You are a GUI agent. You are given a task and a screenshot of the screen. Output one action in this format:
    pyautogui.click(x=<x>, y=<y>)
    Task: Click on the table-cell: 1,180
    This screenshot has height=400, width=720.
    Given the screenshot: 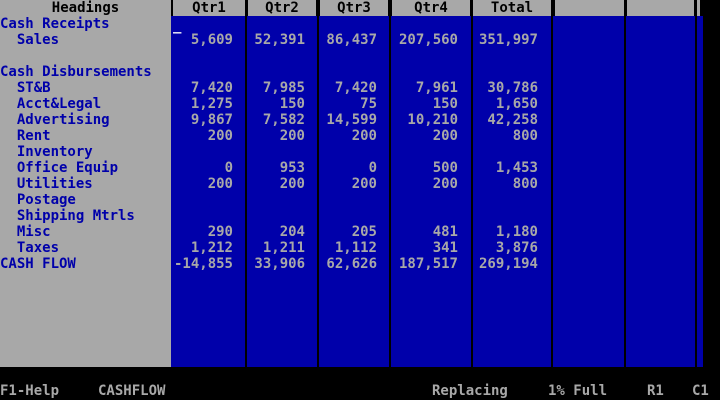 What is the action you would take?
    pyautogui.click(x=516, y=232)
    